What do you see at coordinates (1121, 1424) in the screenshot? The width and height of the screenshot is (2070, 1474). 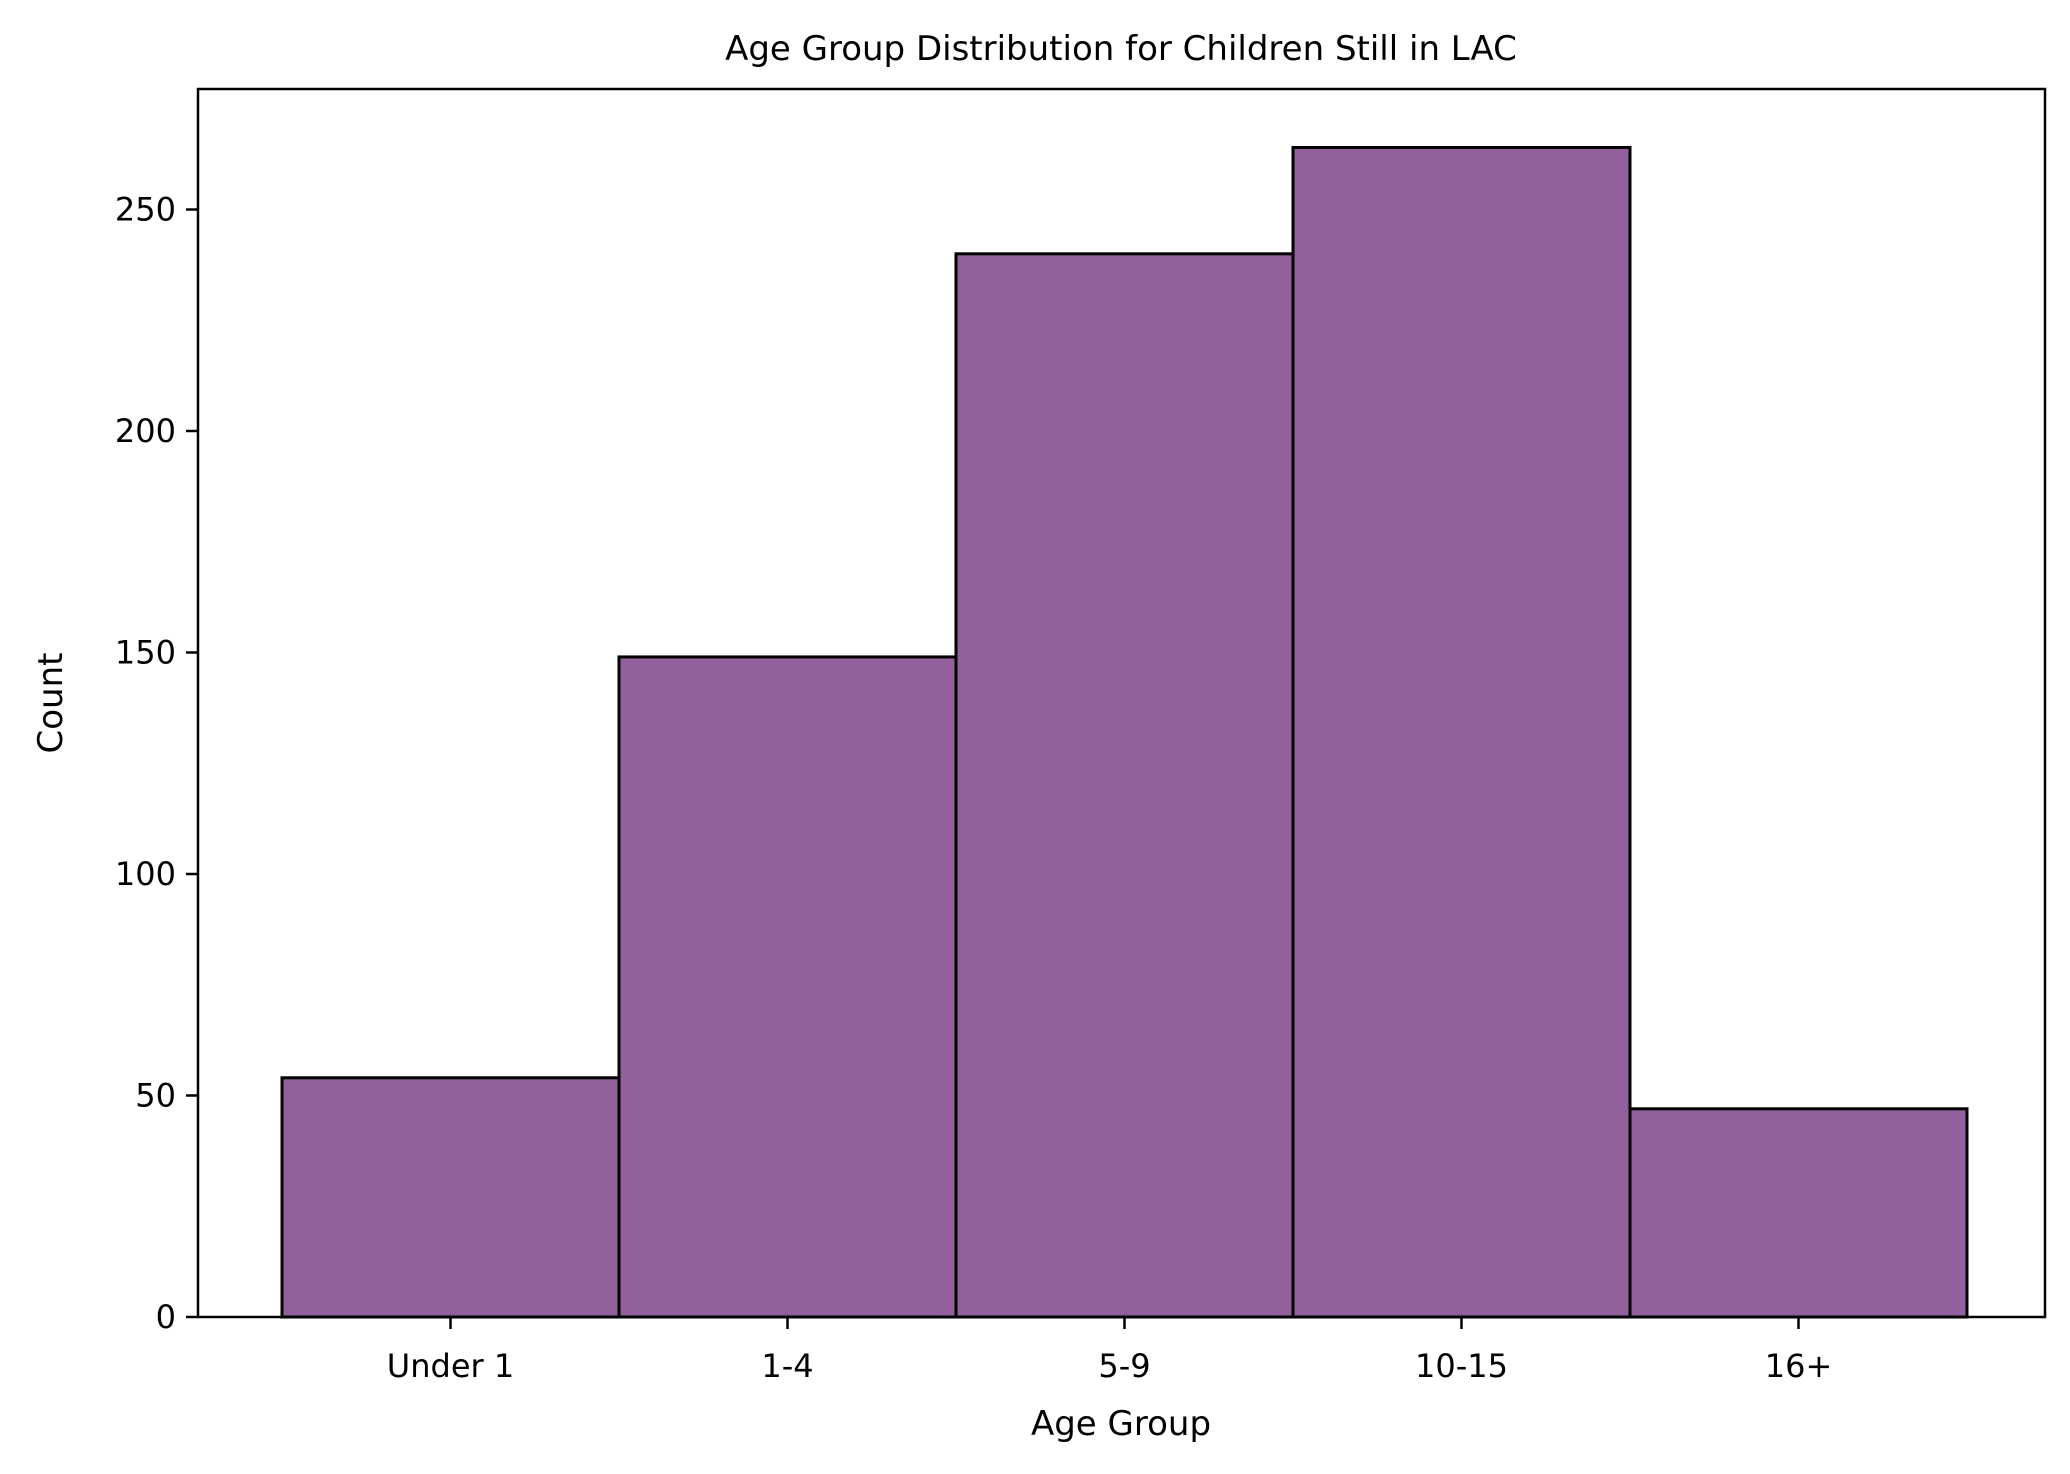 I see `x-axis-label: Age Group` at bounding box center [1121, 1424].